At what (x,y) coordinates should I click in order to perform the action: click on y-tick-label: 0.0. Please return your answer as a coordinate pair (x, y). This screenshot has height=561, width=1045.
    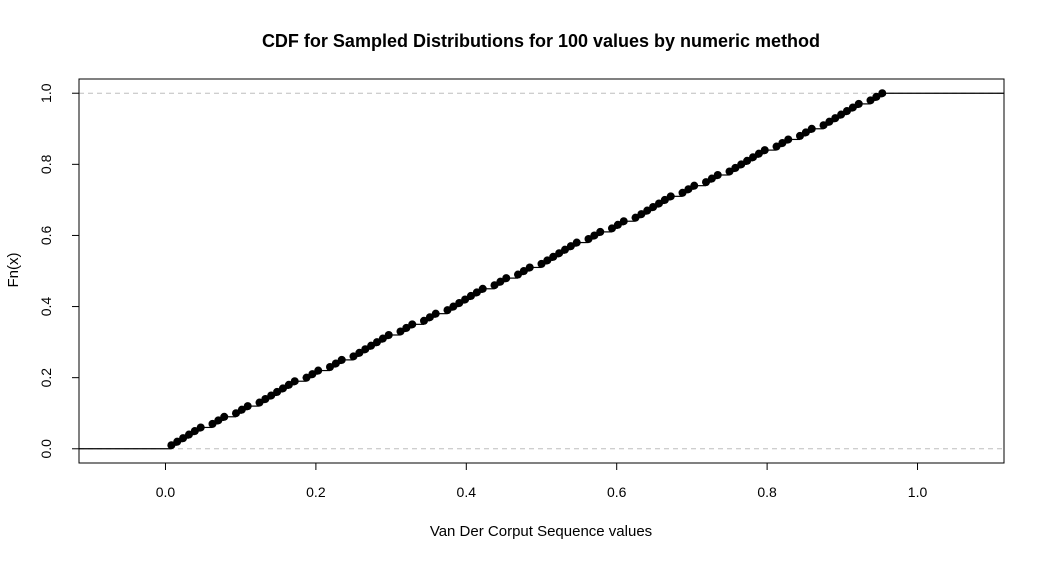
    Looking at the image, I should click on (46, 449).